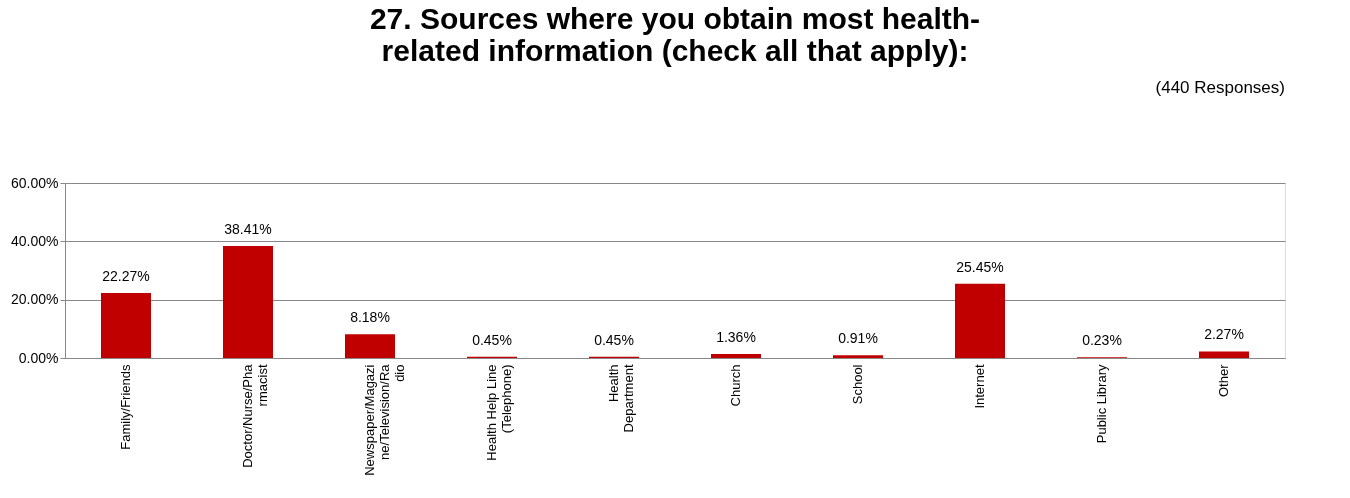 Image resolution: width=1350 pixels, height=498 pixels. What do you see at coordinates (675, 34) in the screenshot?
I see `chart-title: 27. Sources where you obtain most health-related information (check all that apply):` at bounding box center [675, 34].